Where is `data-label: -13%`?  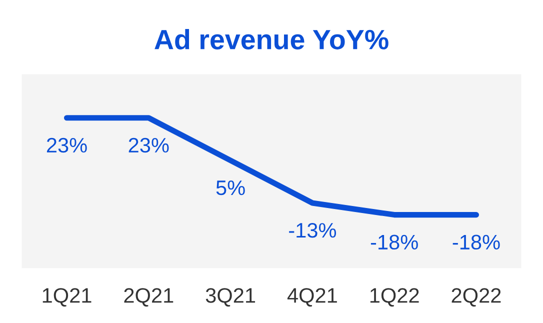
data-label: -13% is located at coordinates (312, 230).